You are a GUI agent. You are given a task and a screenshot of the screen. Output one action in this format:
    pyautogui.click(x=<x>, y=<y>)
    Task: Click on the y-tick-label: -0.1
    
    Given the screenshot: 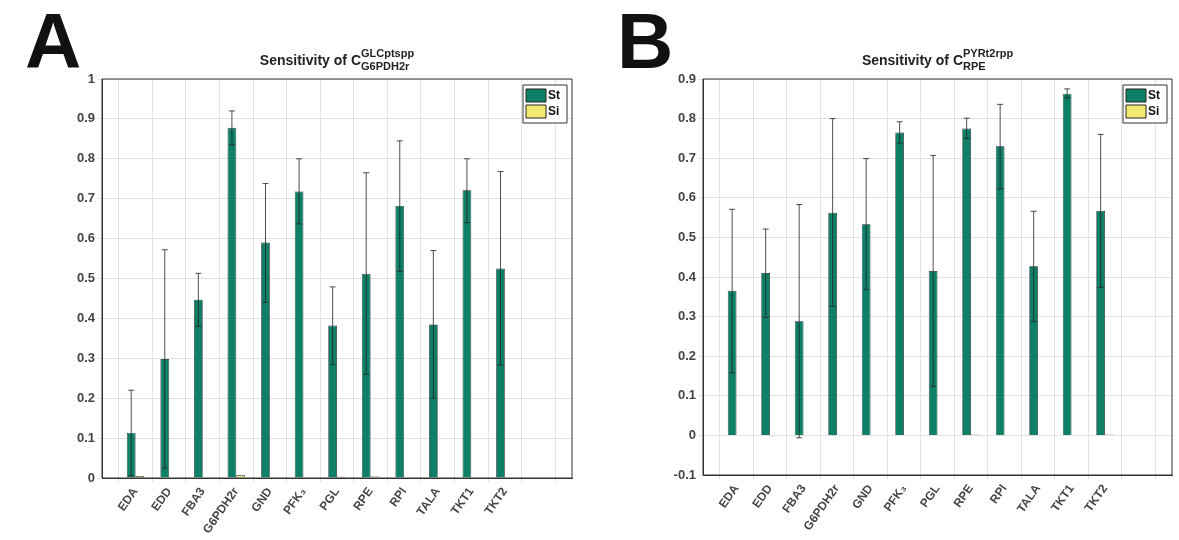 What is the action you would take?
    pyautogui.click(x=684, y=474)
    